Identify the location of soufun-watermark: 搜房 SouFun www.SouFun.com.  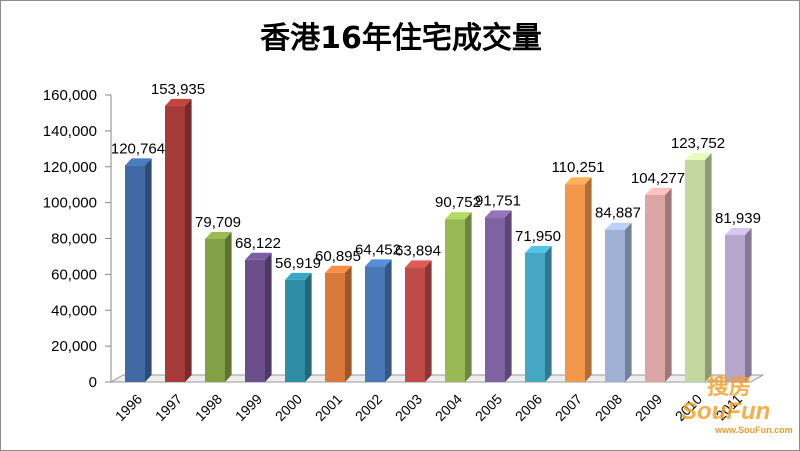
(737, 404).